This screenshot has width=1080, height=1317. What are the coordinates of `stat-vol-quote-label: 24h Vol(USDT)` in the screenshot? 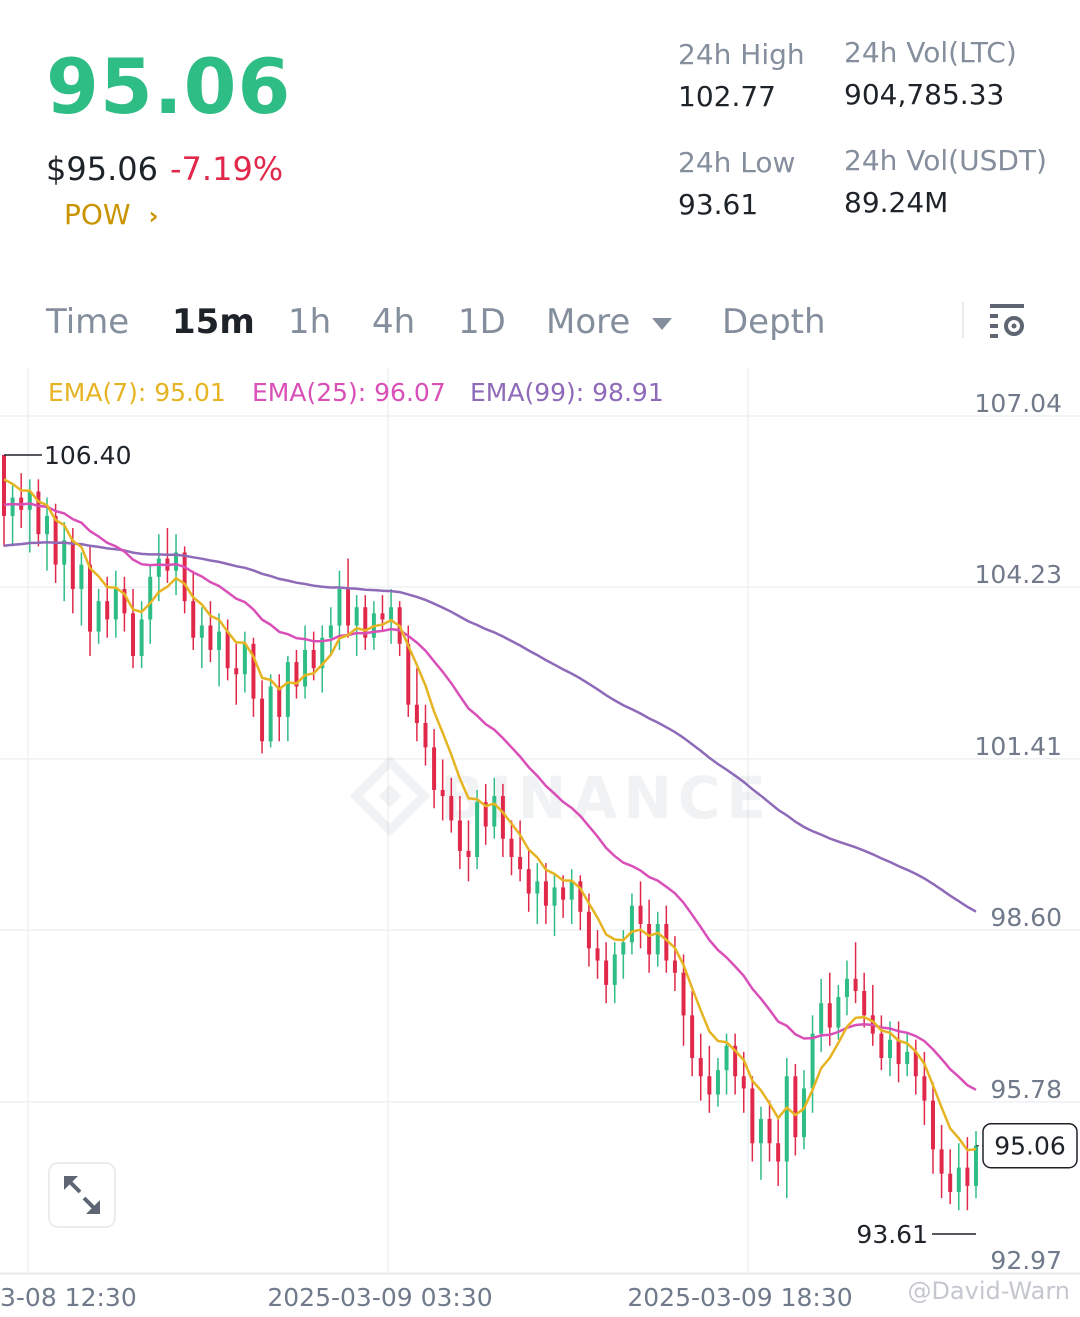 It's located at (945, 160).